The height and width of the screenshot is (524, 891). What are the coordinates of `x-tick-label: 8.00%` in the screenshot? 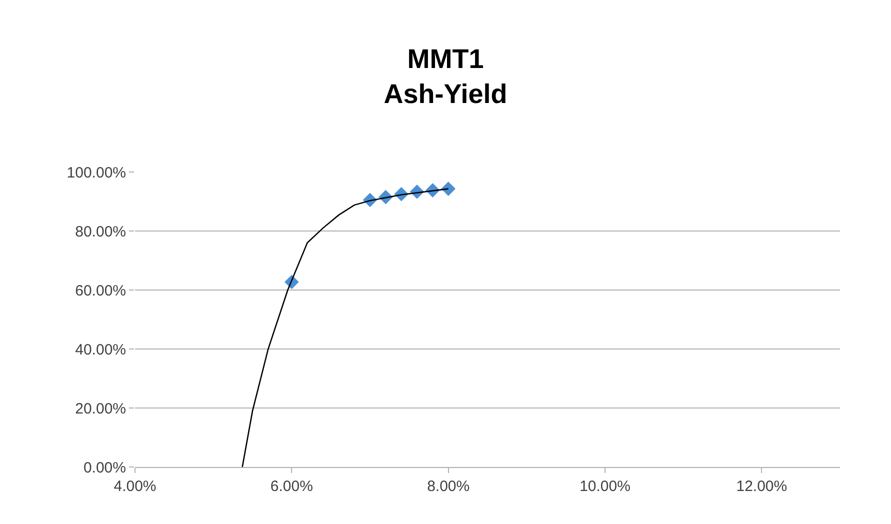 It's located at (448, 486).